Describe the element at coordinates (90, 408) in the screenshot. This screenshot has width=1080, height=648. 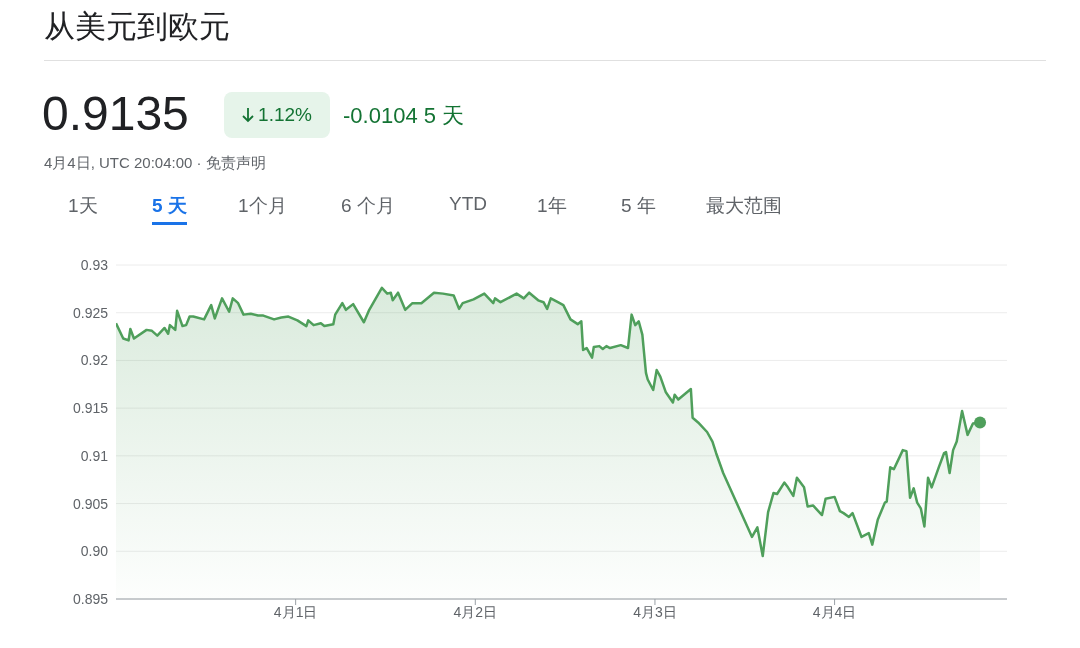
I see `y-tick-label: 0.915` at that location.